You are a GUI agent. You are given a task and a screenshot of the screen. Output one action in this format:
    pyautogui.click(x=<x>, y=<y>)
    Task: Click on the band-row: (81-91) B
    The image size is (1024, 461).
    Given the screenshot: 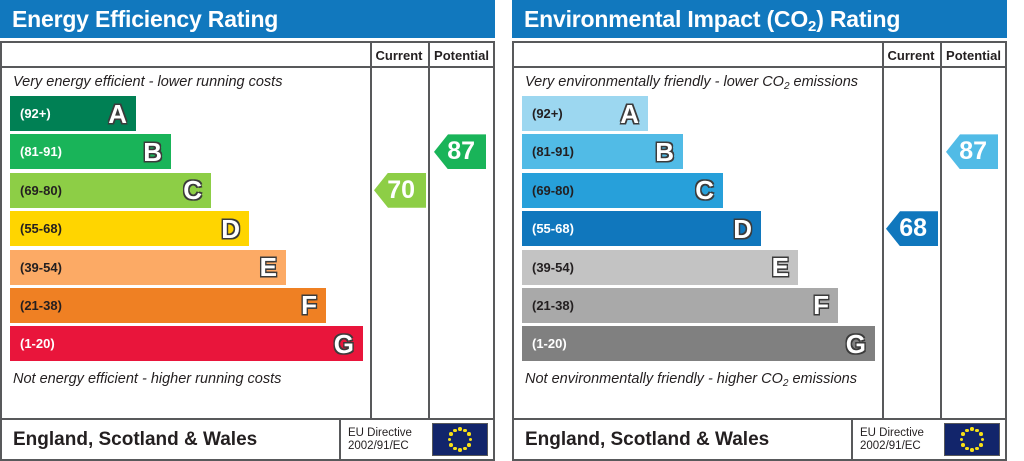 What is the action you would take?
    pyautogui.click(x=186, y=153)
    